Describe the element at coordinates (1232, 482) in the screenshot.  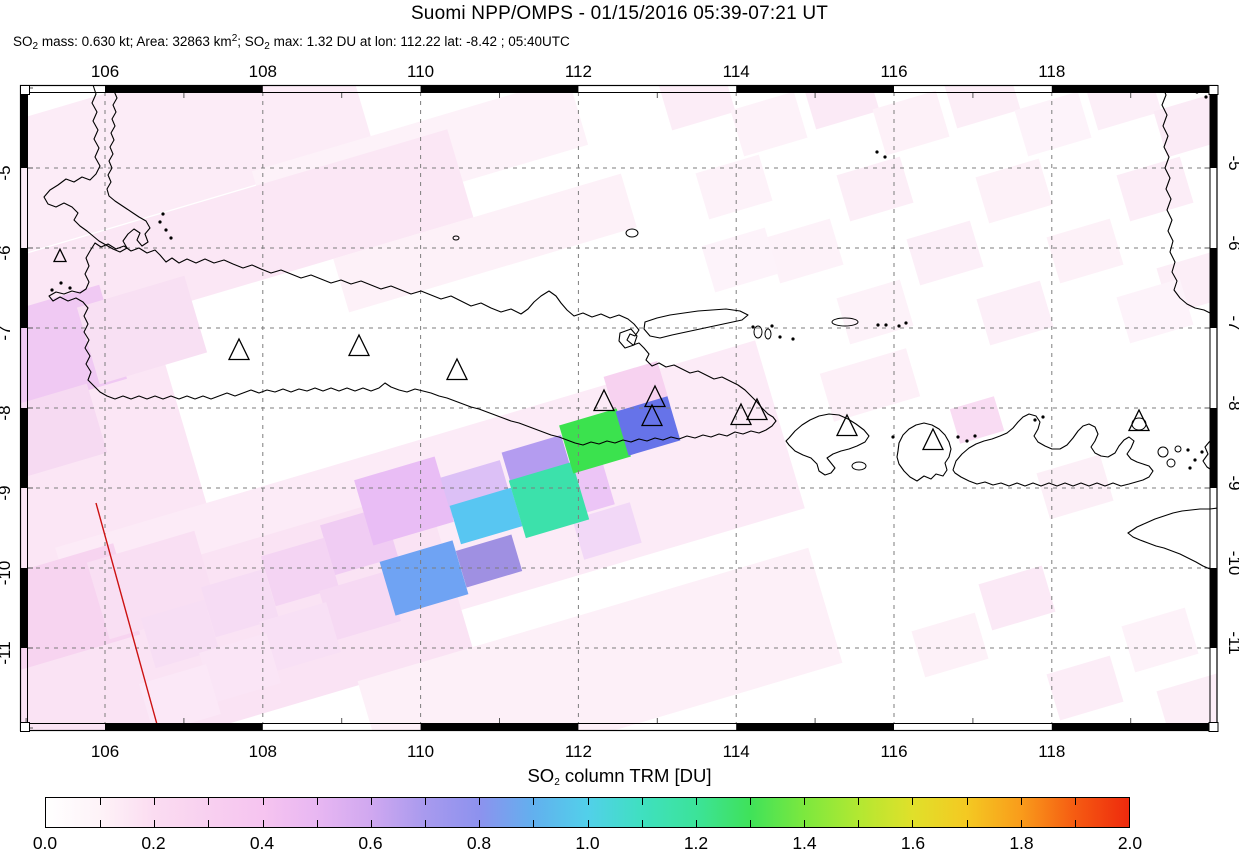
I see `axis-label: -9` at that location.